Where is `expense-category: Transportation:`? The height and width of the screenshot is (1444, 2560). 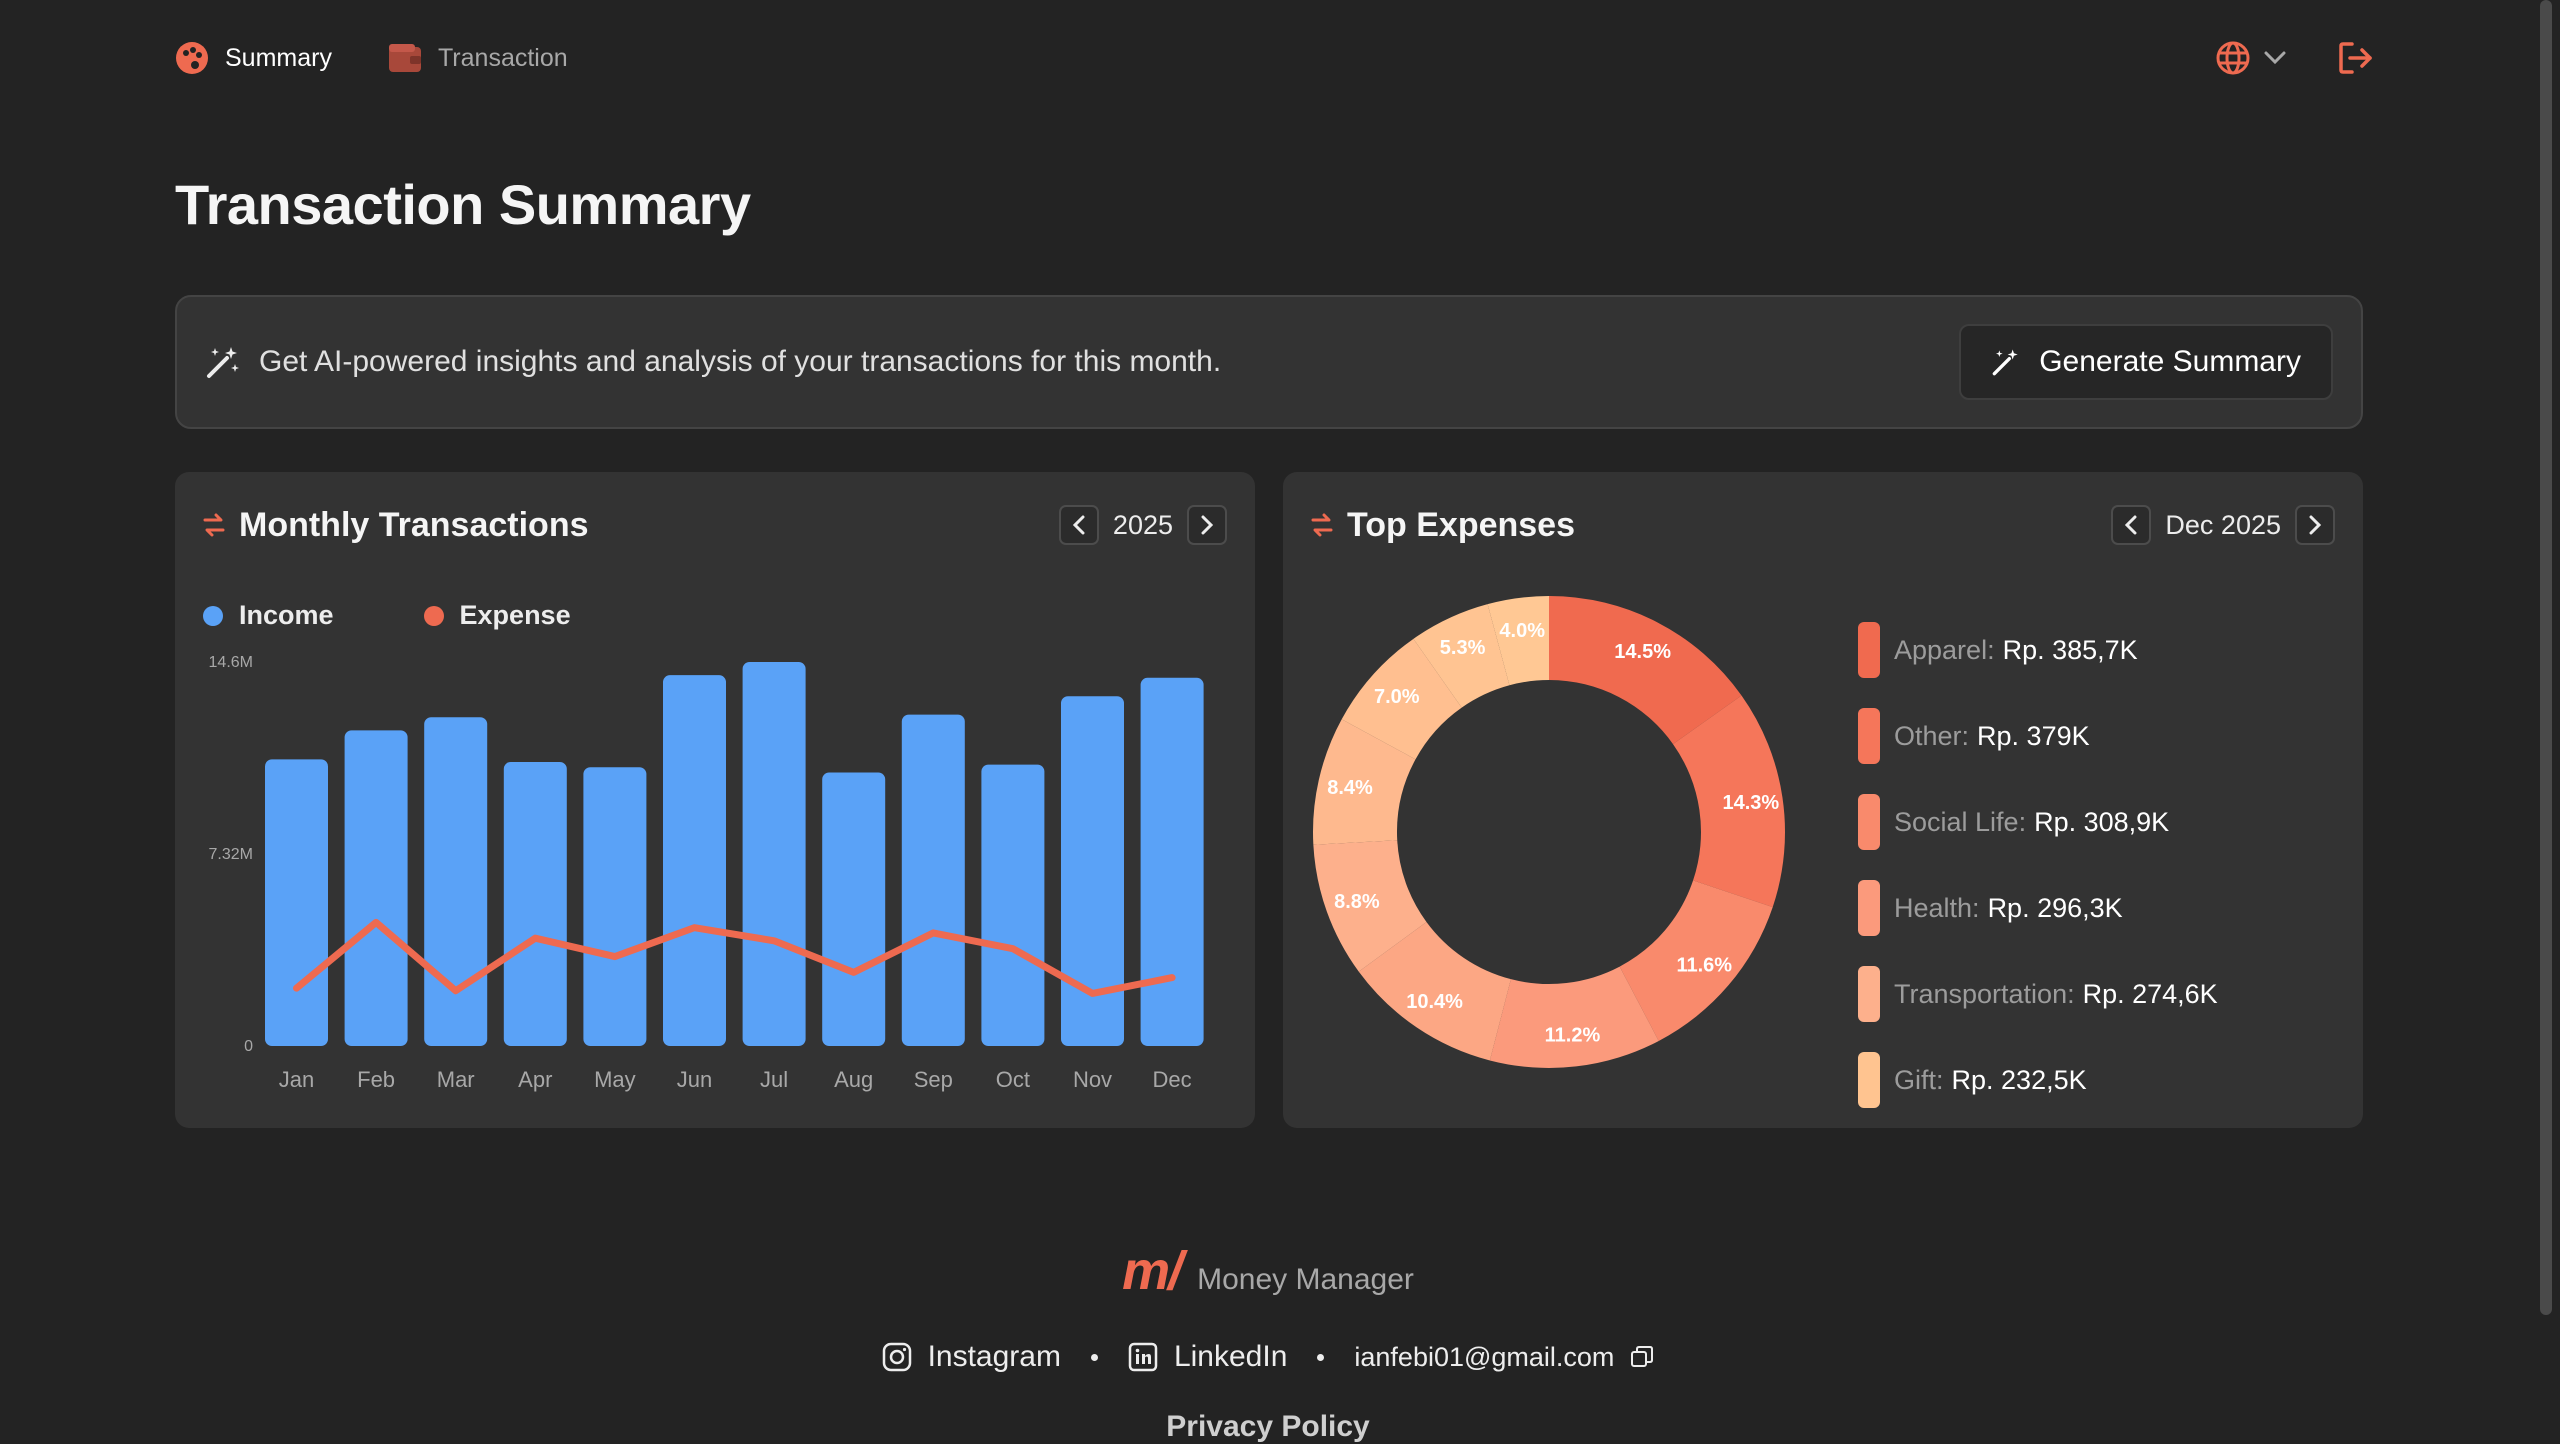
expense-category: Transportation: is located at coordinates (1984, 993).